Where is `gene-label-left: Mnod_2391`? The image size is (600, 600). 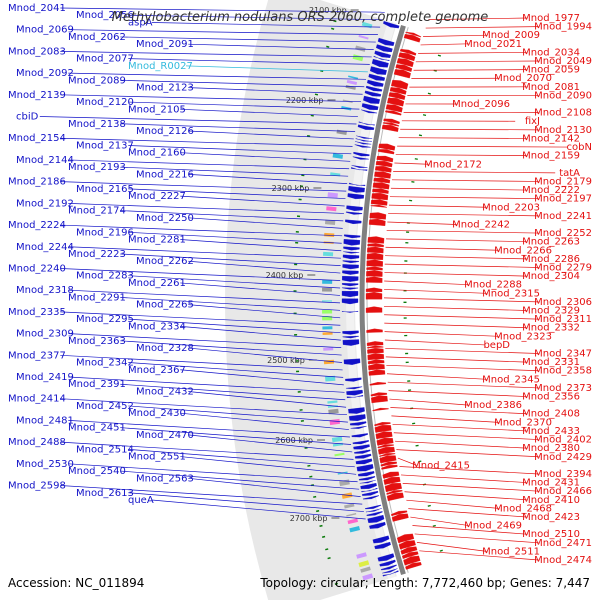 gene-label-left: Mnod_2391 is located at coordinates (97, 384).